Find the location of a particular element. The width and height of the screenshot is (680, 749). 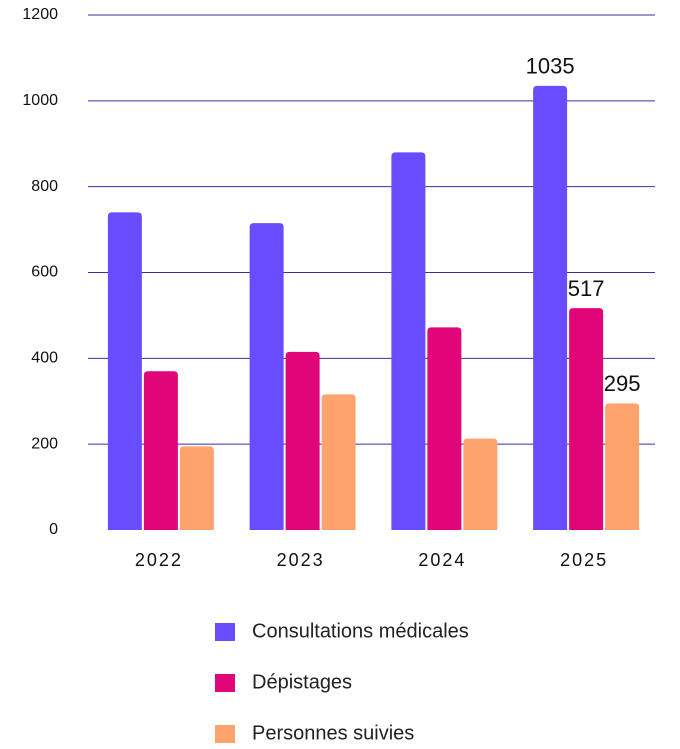

x-tick-label: 2022 is located at coordinates (159, 560).